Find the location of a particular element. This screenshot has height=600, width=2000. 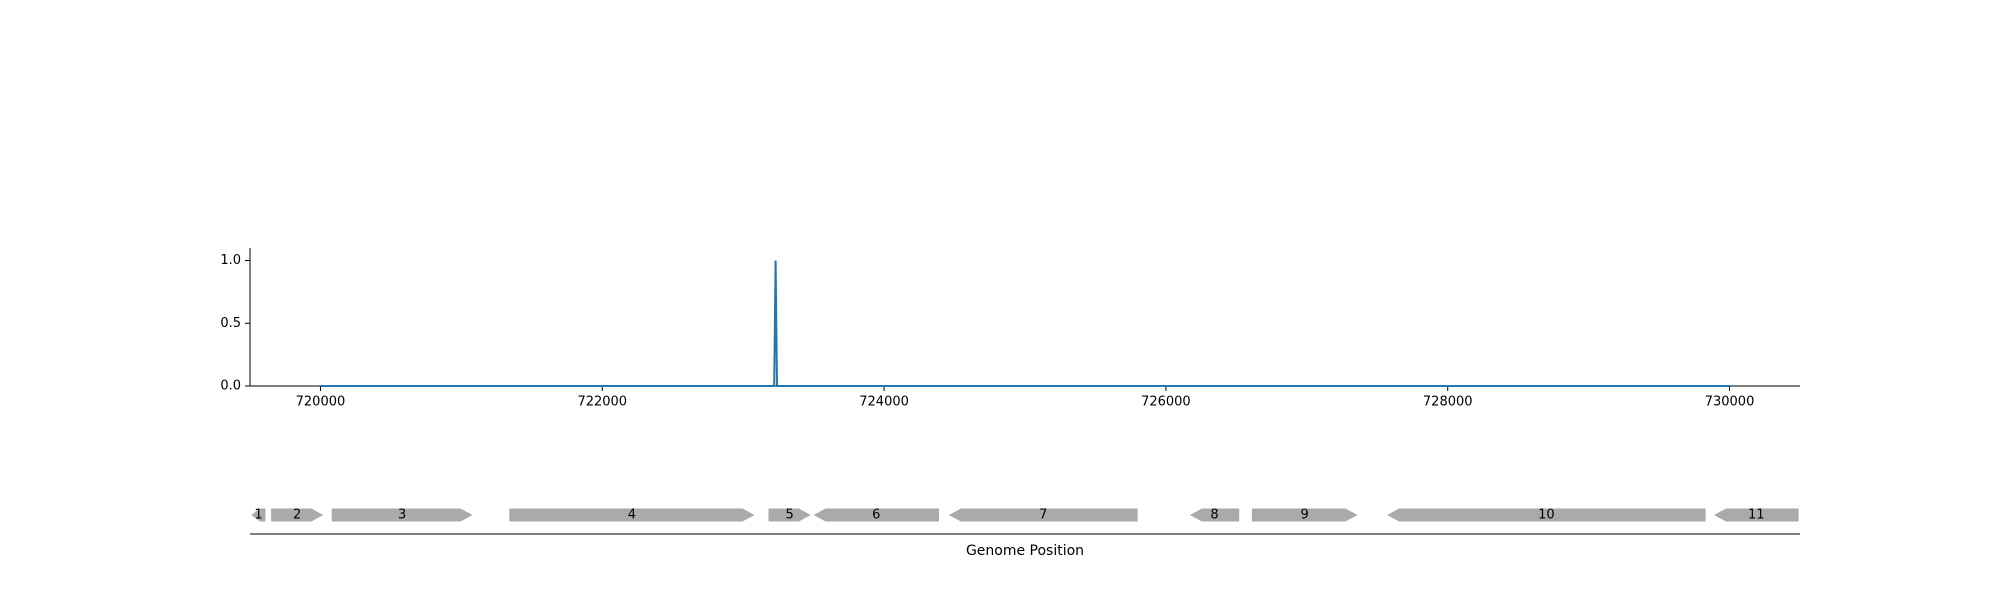

gene-label: 6 is located at coordinates (876, 515).